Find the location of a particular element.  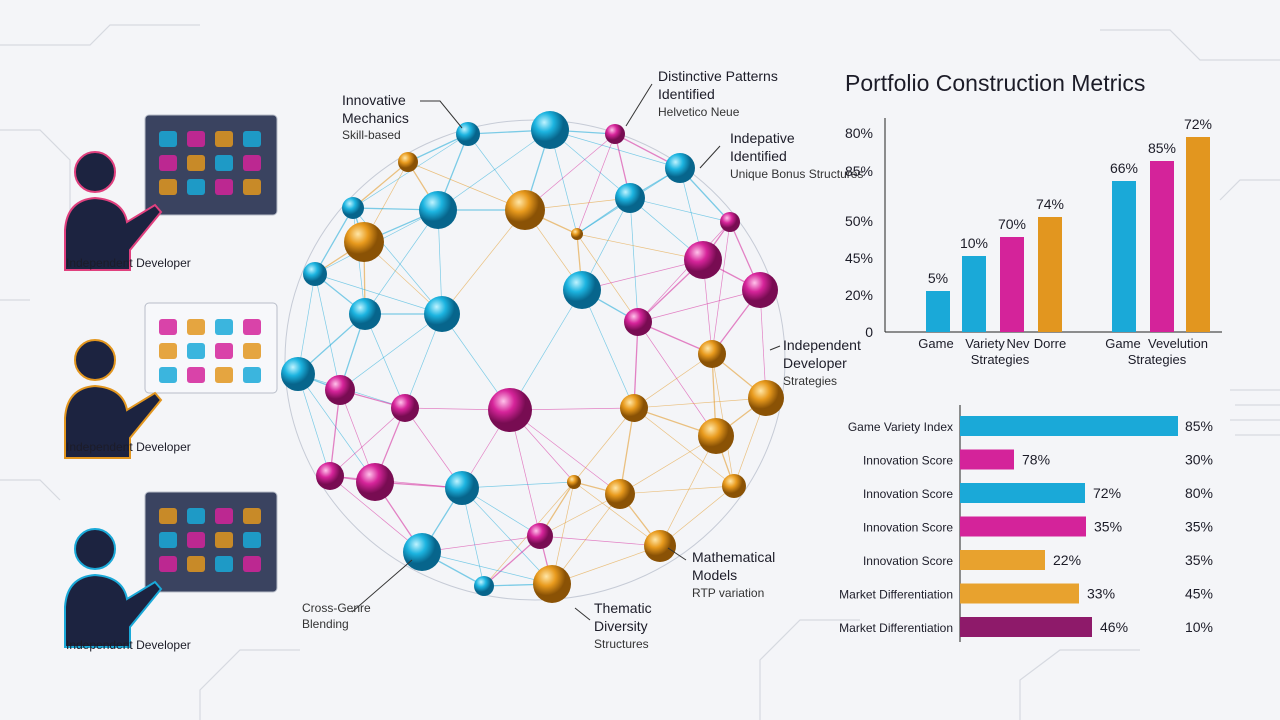

label-title: Independent is located at coordinates (822, 345).